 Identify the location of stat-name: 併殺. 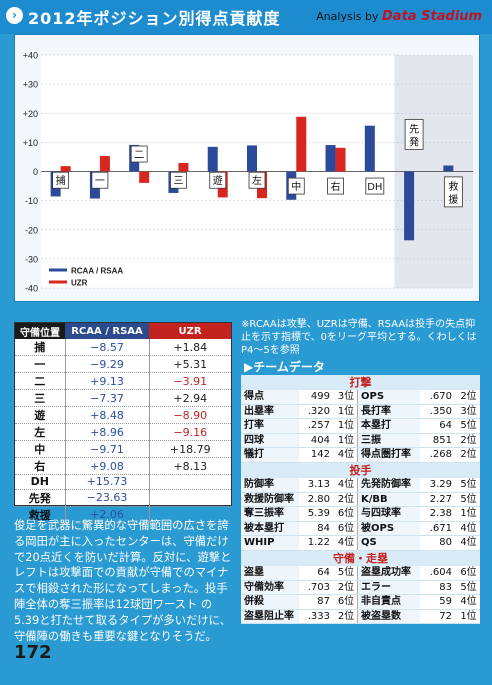
(270, 602).